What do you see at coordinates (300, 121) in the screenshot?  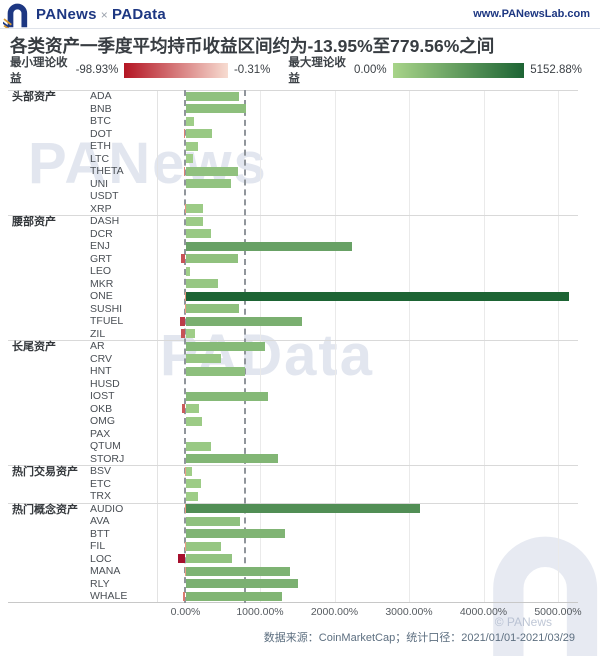 I see `asset-row: BTC` at bounding box center [300, 121].